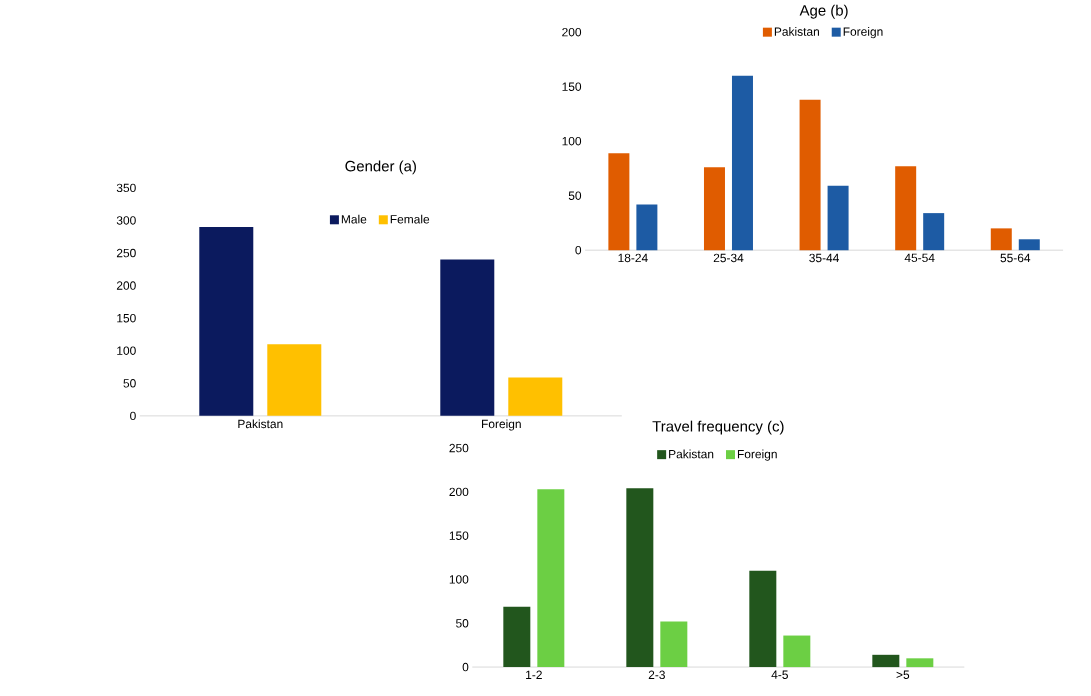 The image size is (1091, 696). What do you see at coordinates (718, 427) in the screenshot?
I see `chart-title: Travel frequency (c)` at bounding box center [718, 427].